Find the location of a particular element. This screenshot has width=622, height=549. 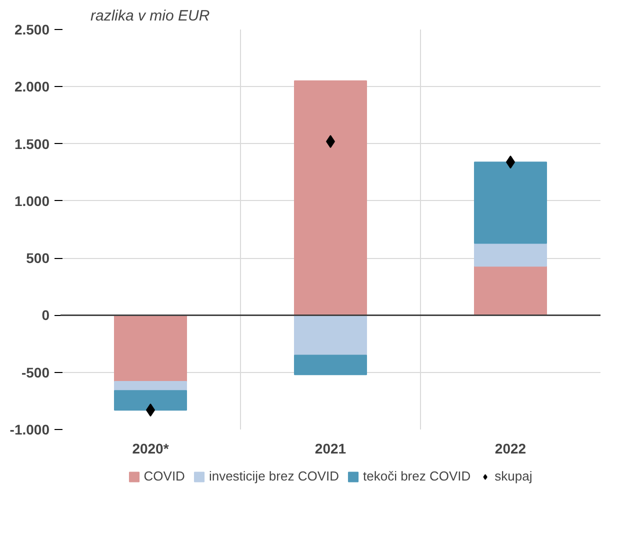

x-tick-label: 2020* is located at coordinates (151, 448).